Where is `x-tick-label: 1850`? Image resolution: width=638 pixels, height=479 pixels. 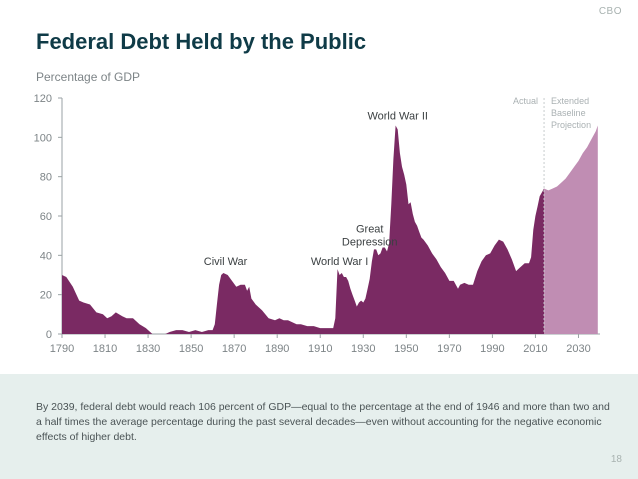 x-tick-label: 1850 is located at coordinates (191, 349).